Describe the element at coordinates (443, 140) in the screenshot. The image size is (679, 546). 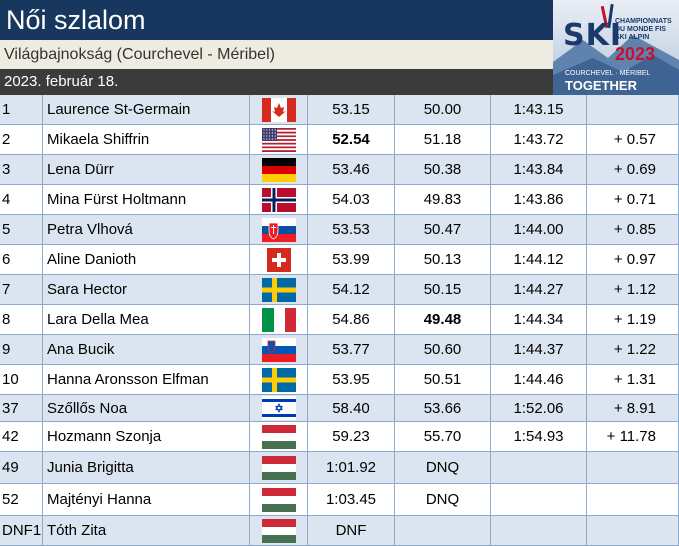
I see `run2-time: 51.18` at that location.